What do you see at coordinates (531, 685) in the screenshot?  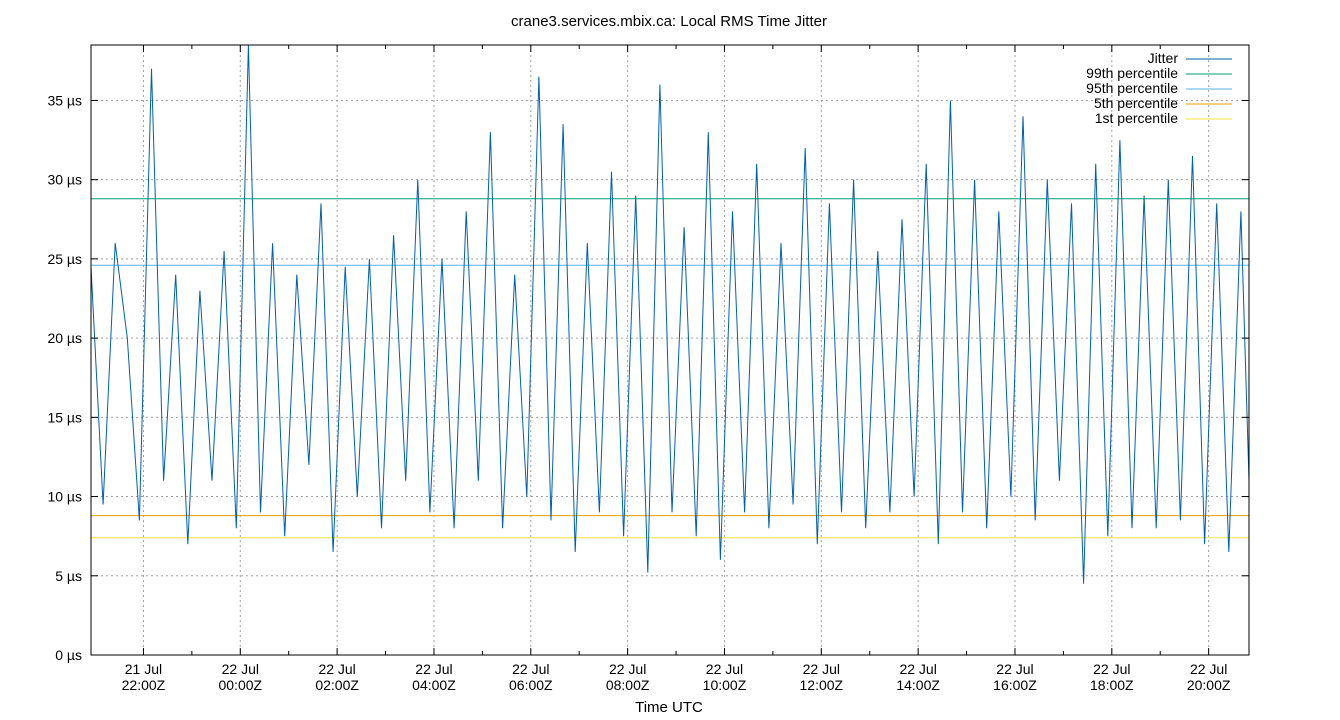 I see `x-tick-label: 06:00Z` at bounding box center [531, 685].